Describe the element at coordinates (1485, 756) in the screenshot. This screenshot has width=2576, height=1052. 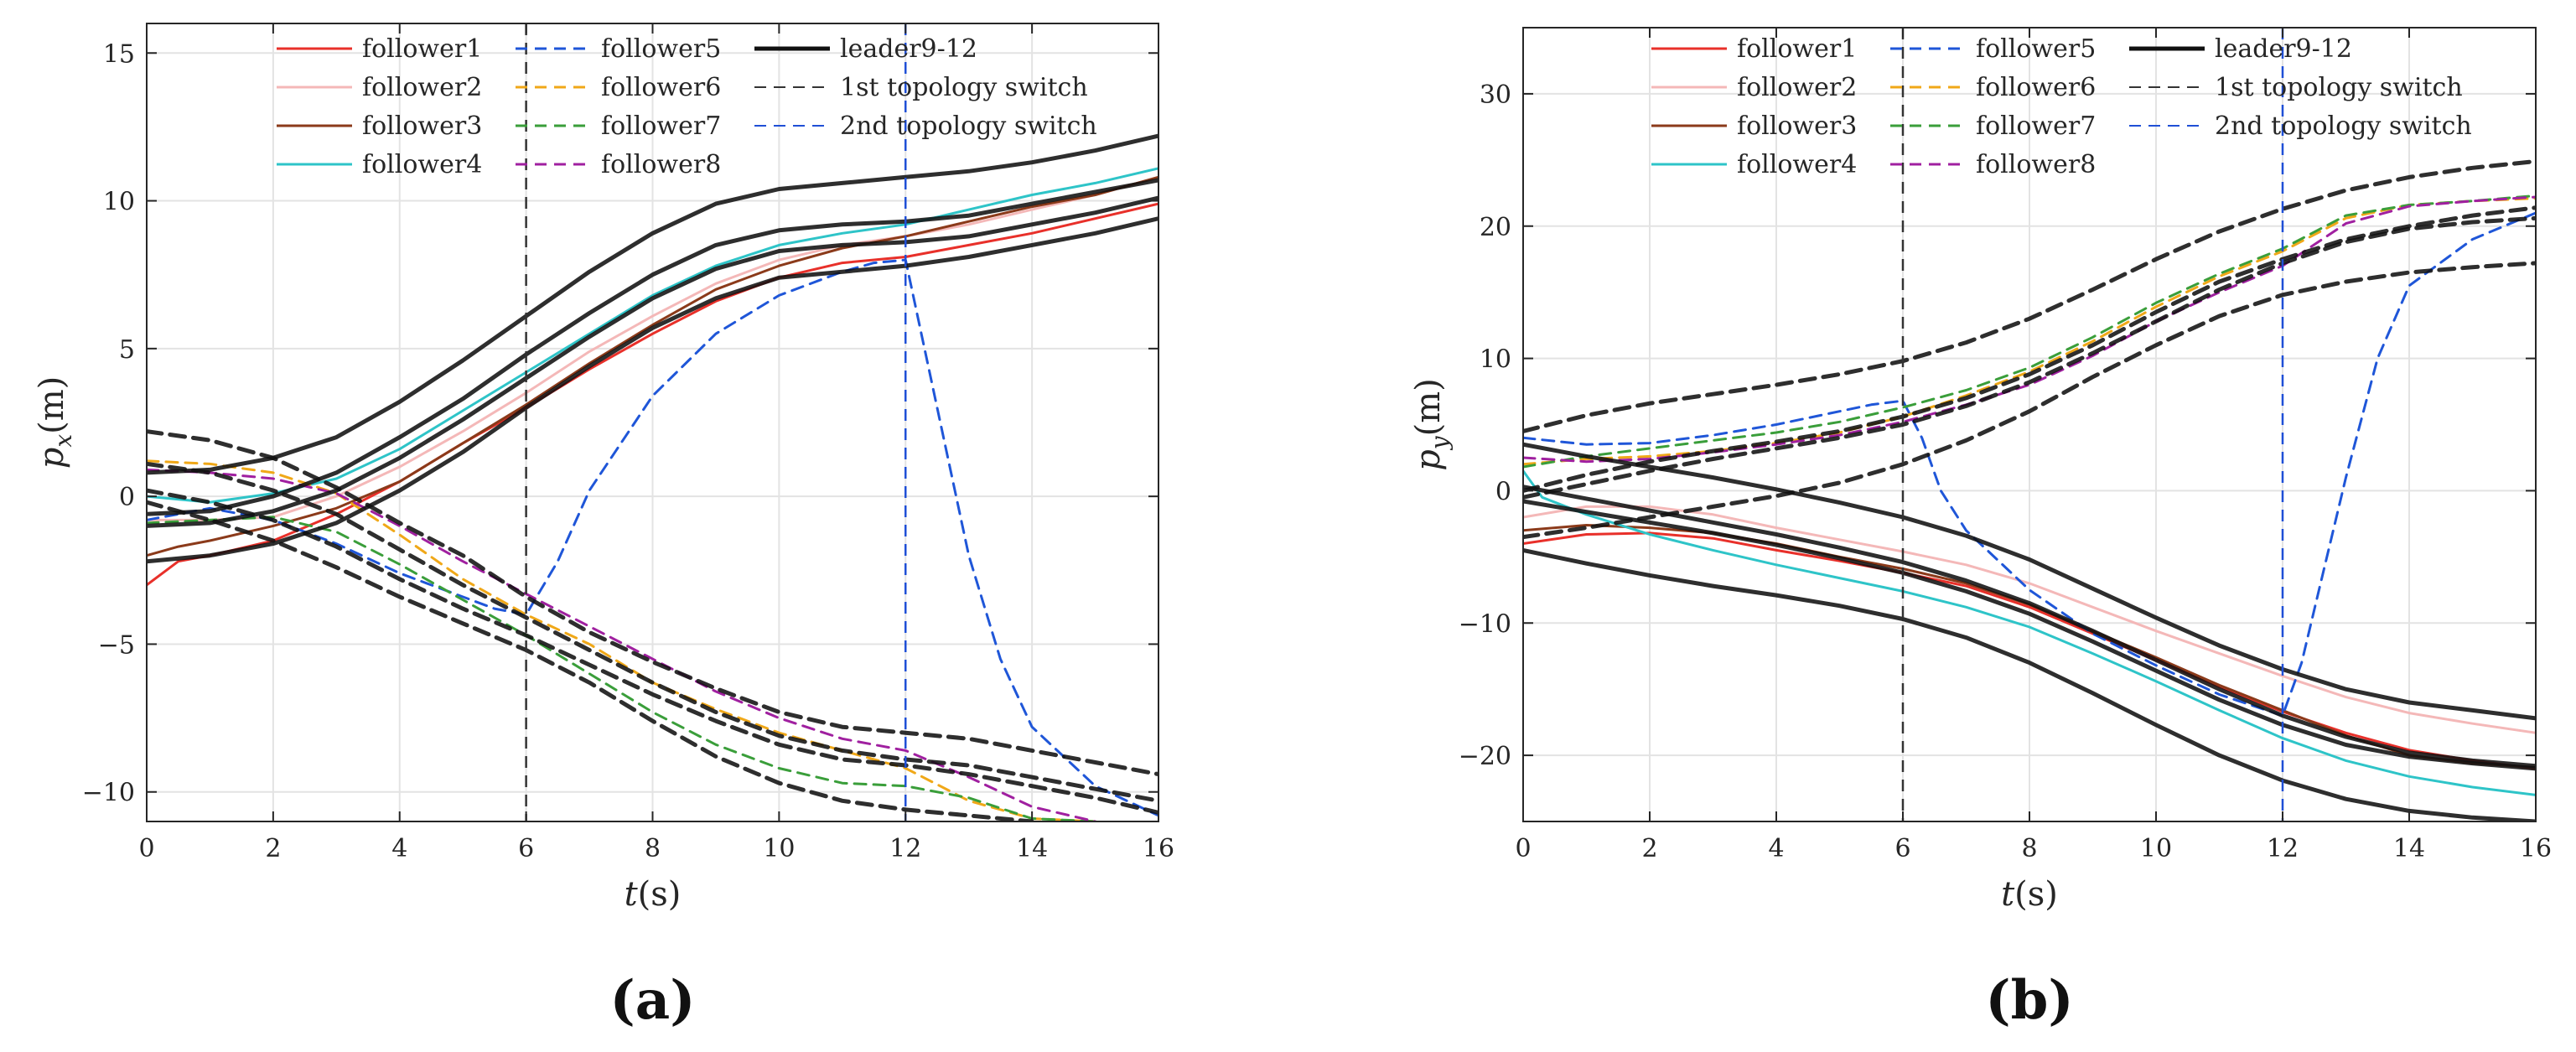
I see `y-tick-label: −20` at that location.